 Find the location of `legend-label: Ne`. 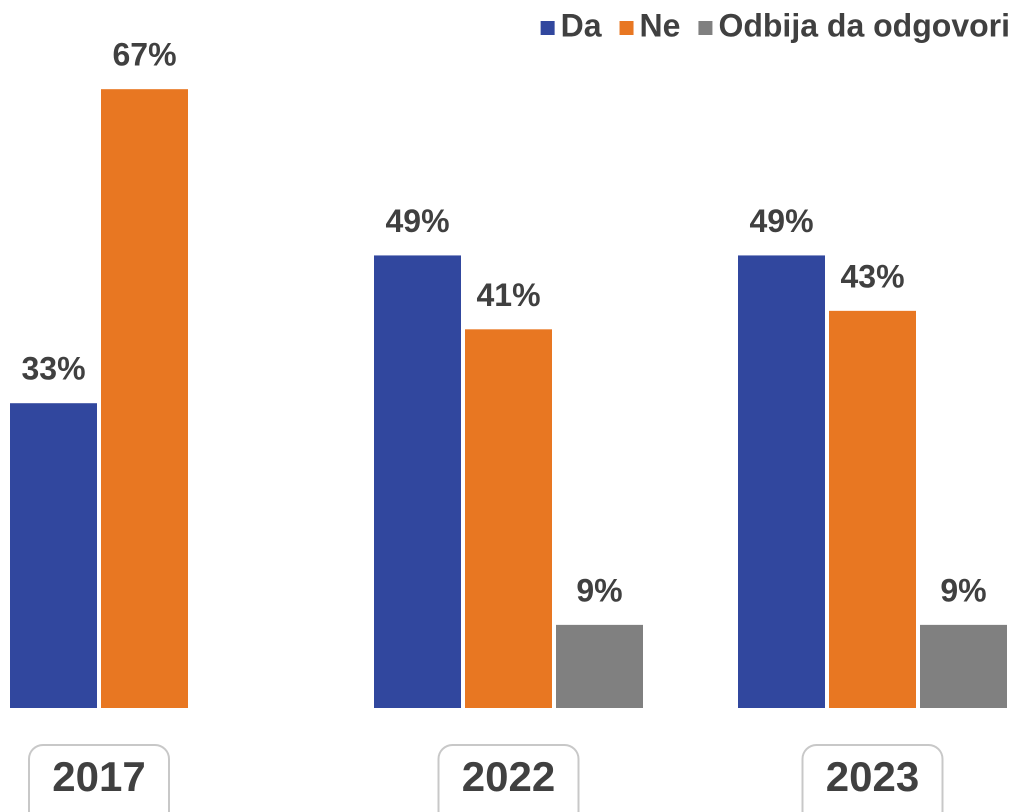

legend-label: Ne is located at coordinates (660, 25).